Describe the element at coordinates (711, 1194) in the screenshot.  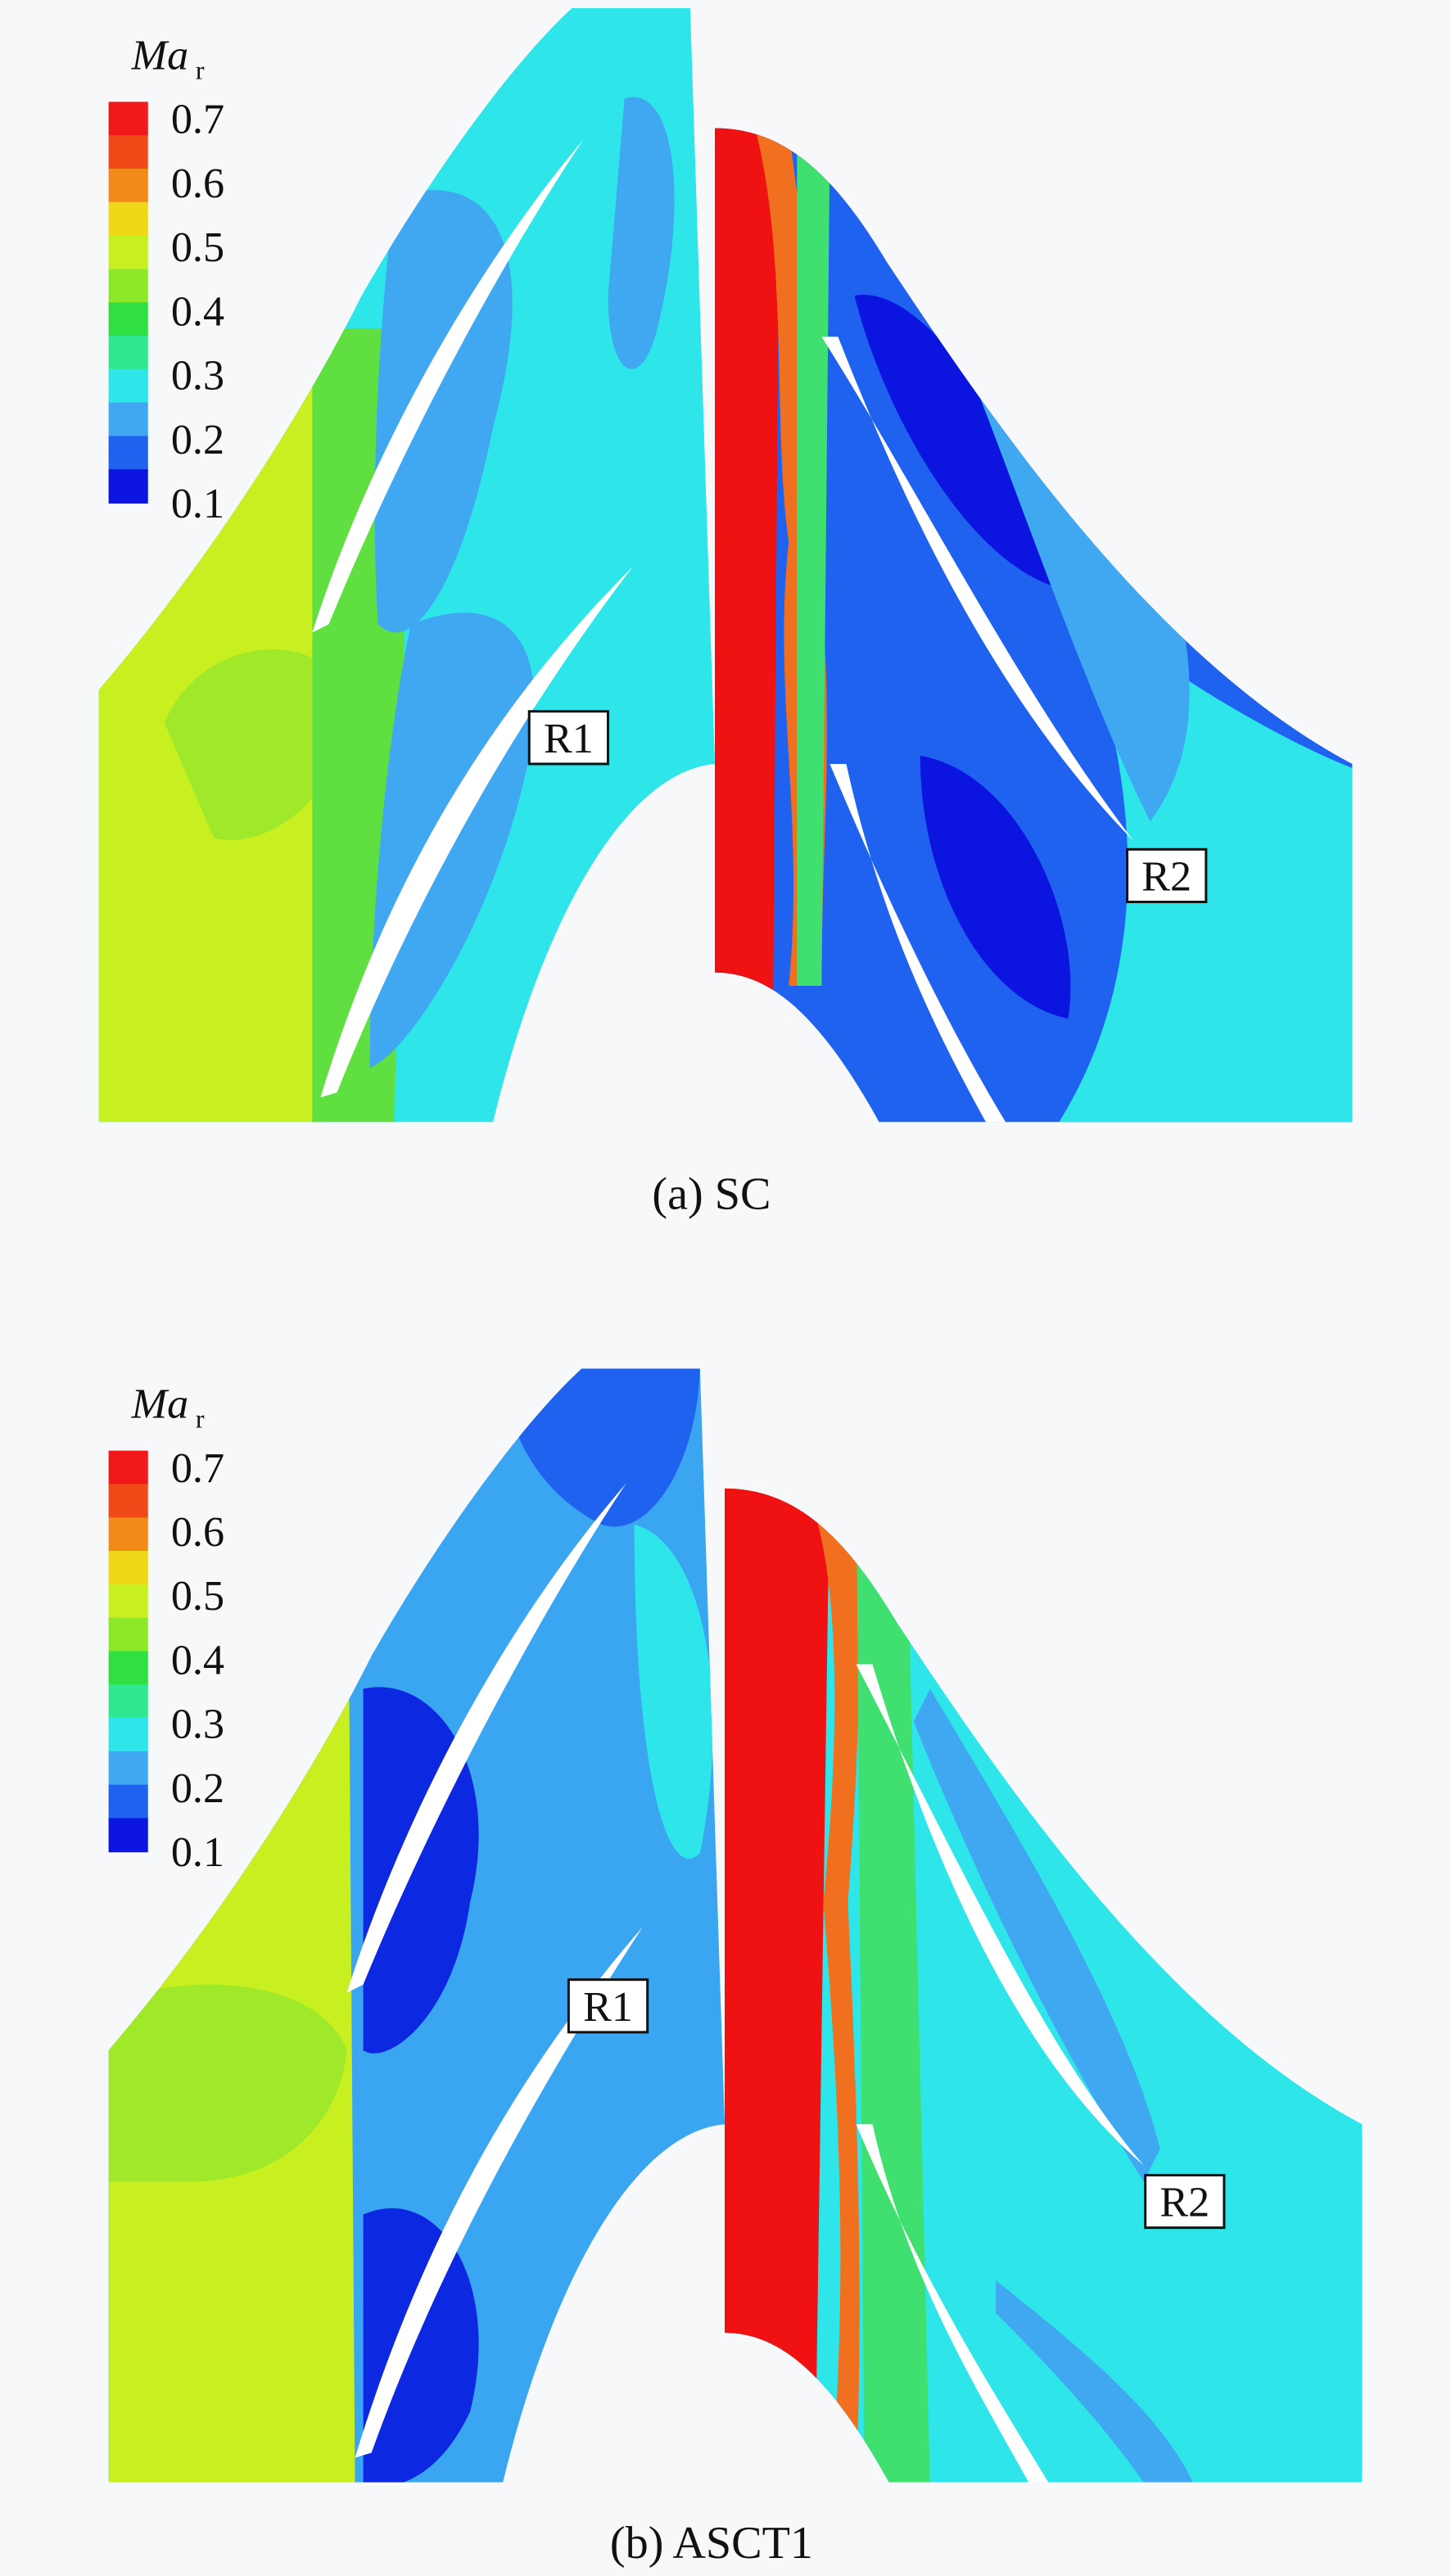
I see `caption: (a) SC` at that location.